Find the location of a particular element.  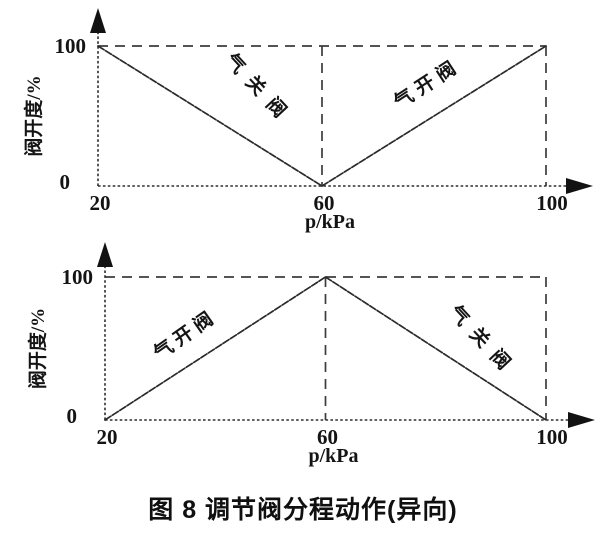

figure-caption: 图 8 调节阀分程动作(异向) is located at coordinates (303, 510).